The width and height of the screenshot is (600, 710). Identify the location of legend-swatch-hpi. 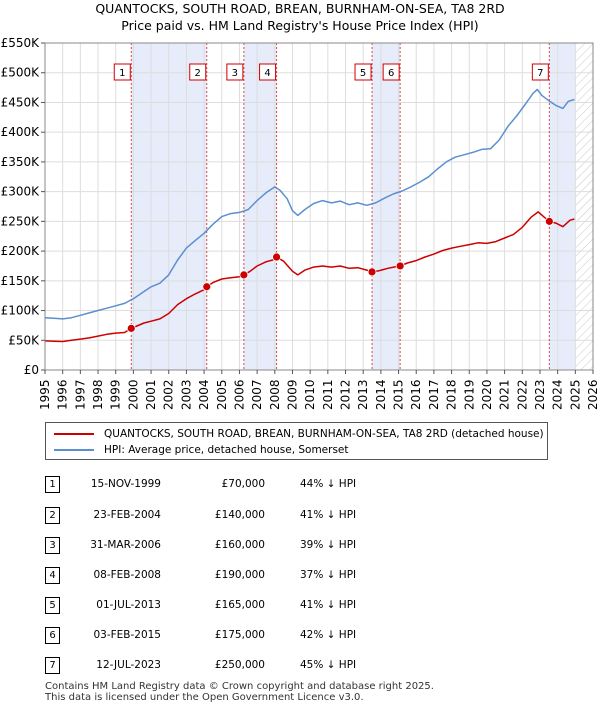
(74, 450).